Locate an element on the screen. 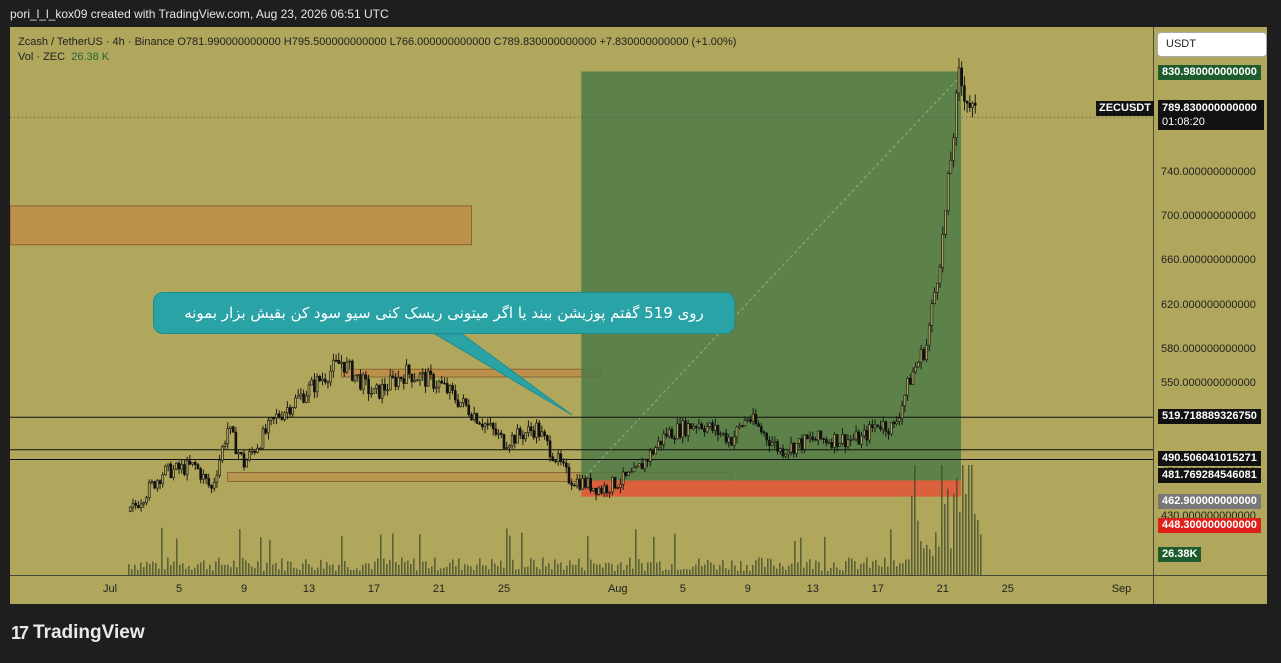 The width and height of the screenshot is (1281, 663). currency-selector: USDT is located at coordinates (1212, 44).